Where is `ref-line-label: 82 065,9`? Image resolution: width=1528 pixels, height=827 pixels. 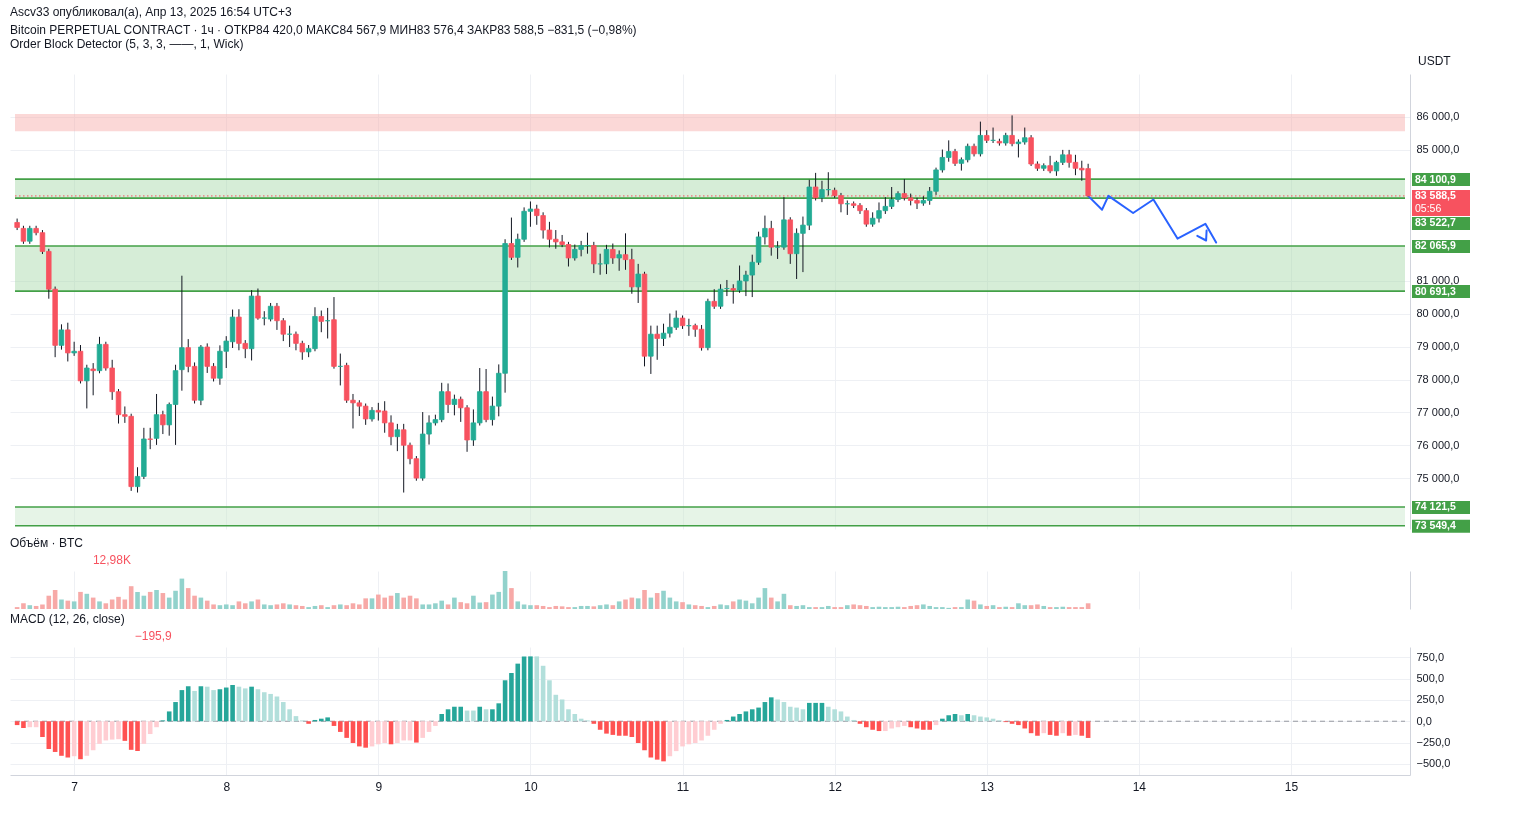
ref-line-label: 82 065,9 is located at coordinates (1436, 245).